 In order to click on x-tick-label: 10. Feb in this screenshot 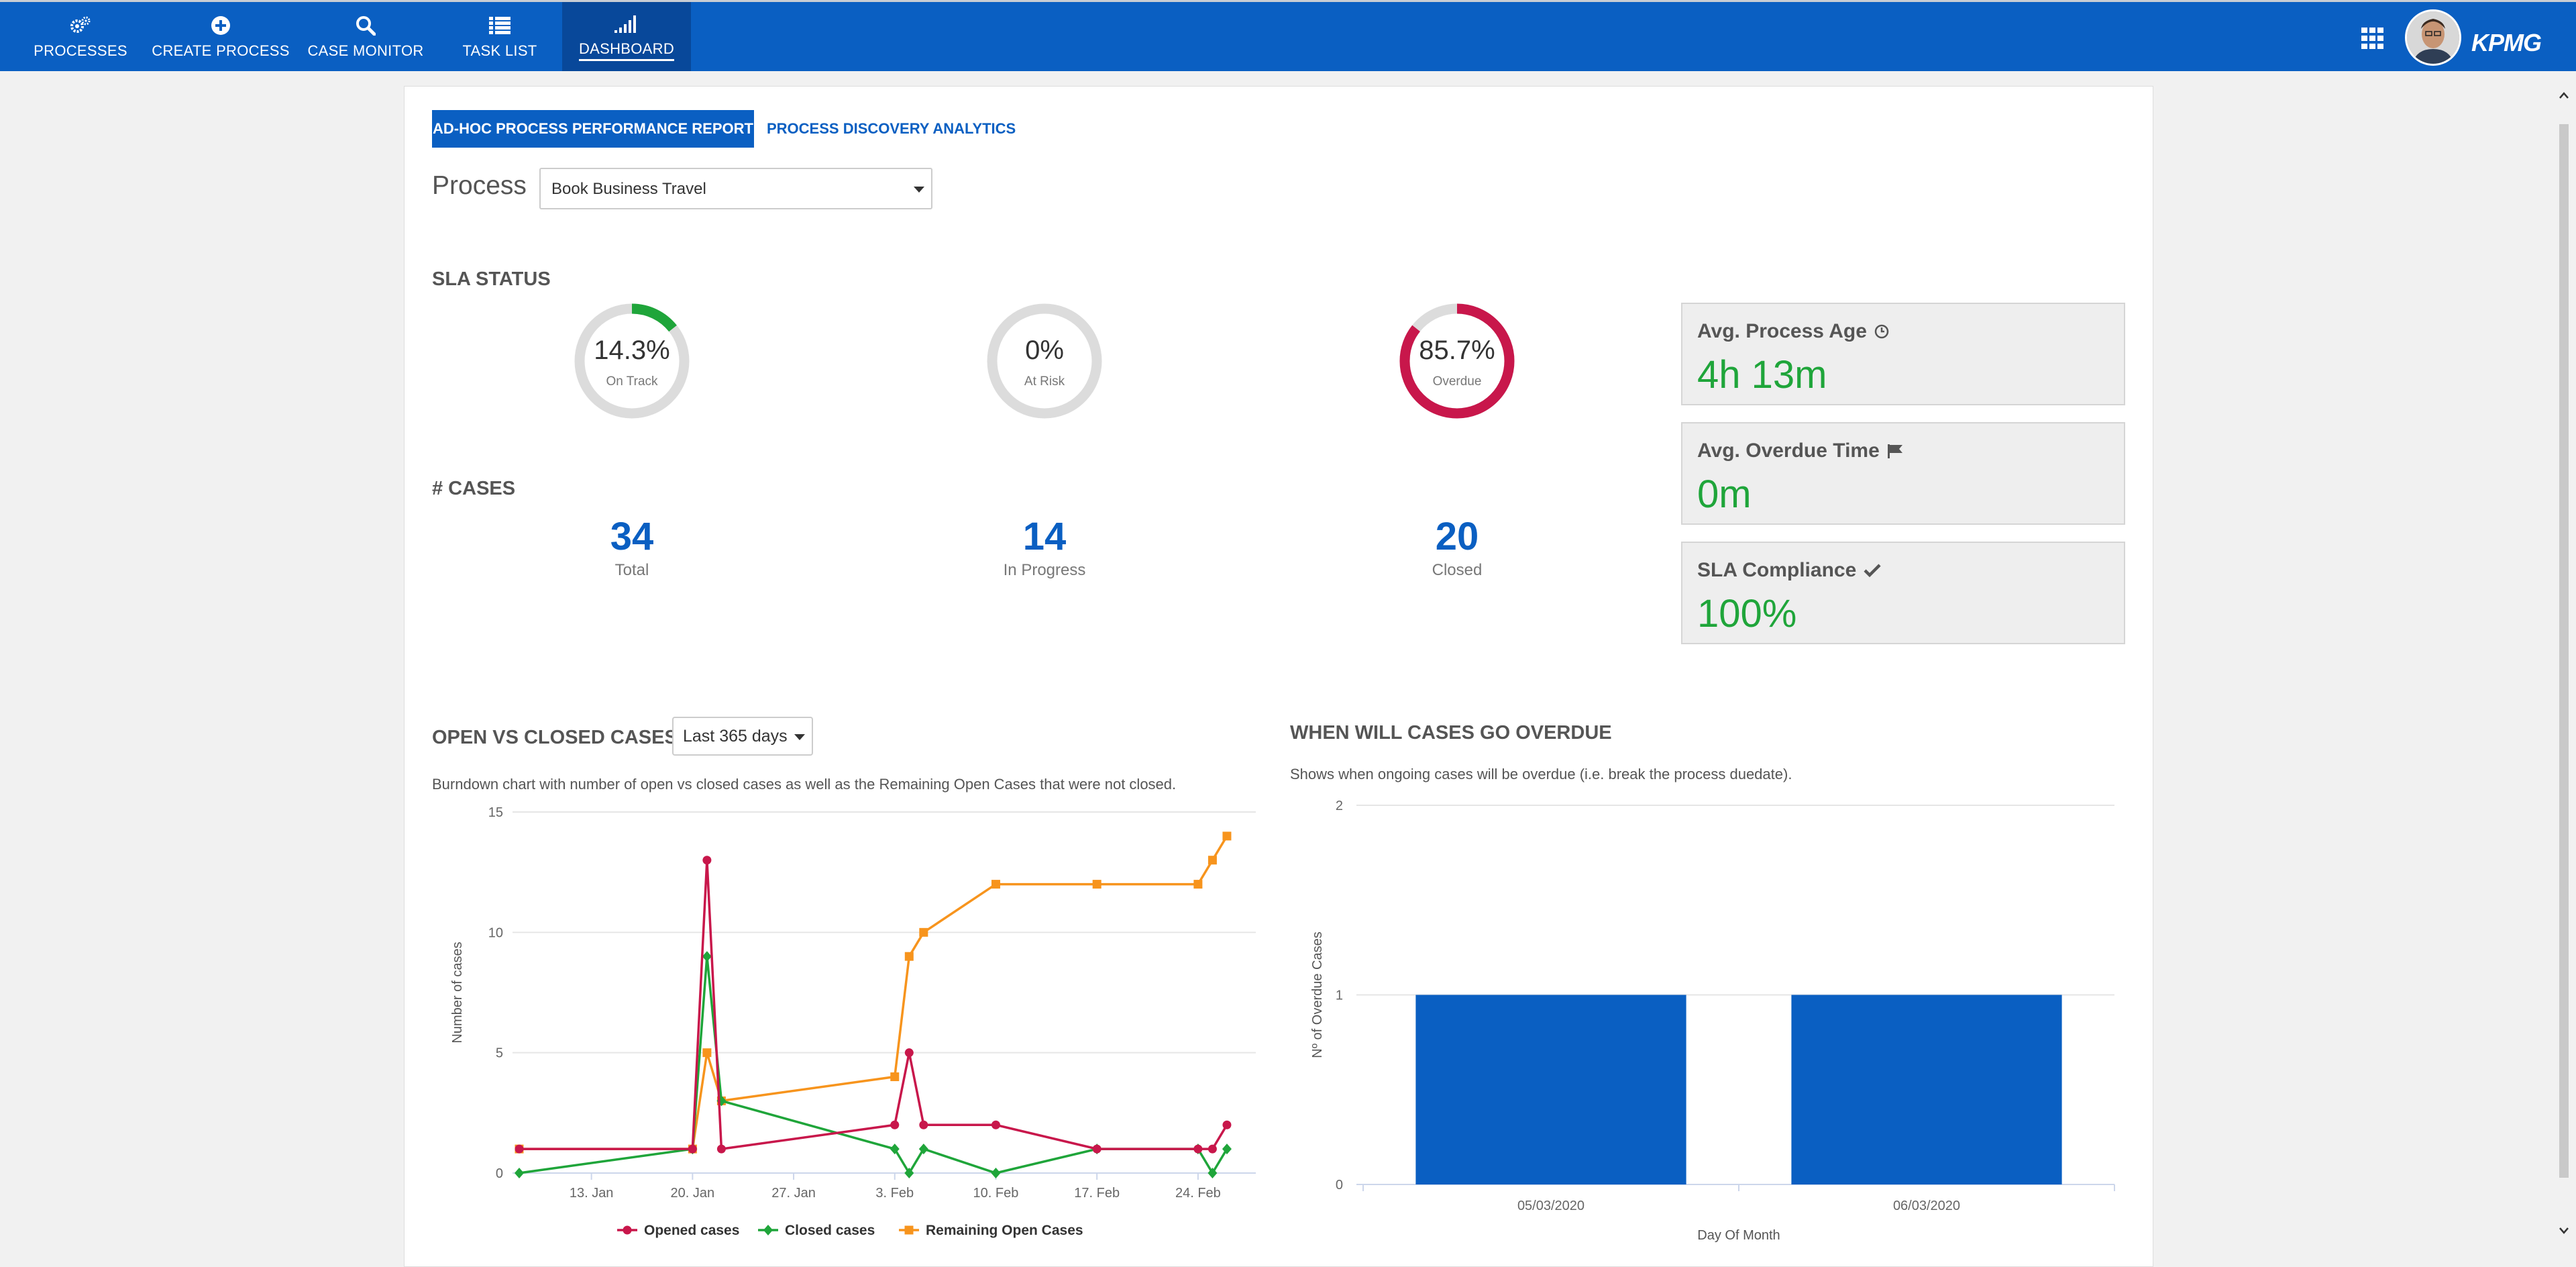, I will do `click(996, 1193)`.